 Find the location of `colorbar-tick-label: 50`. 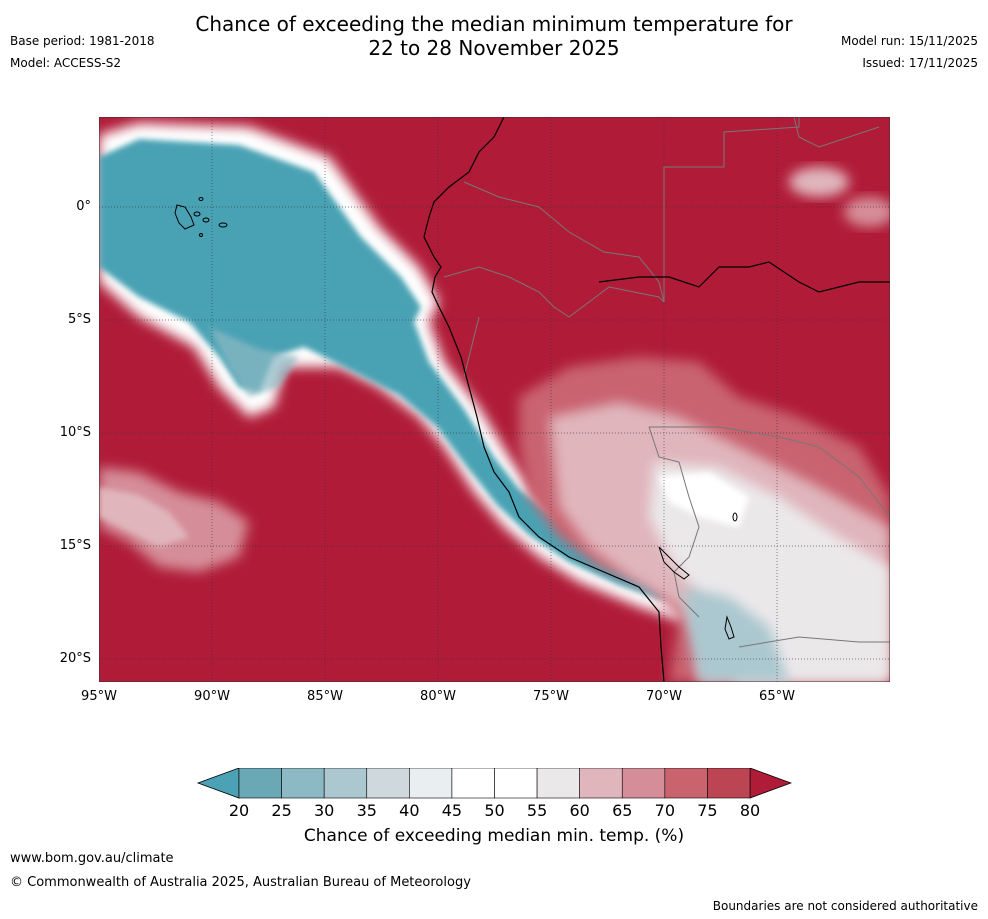

colorbar-tick-label: 50 is located at coordinates (494, 810).